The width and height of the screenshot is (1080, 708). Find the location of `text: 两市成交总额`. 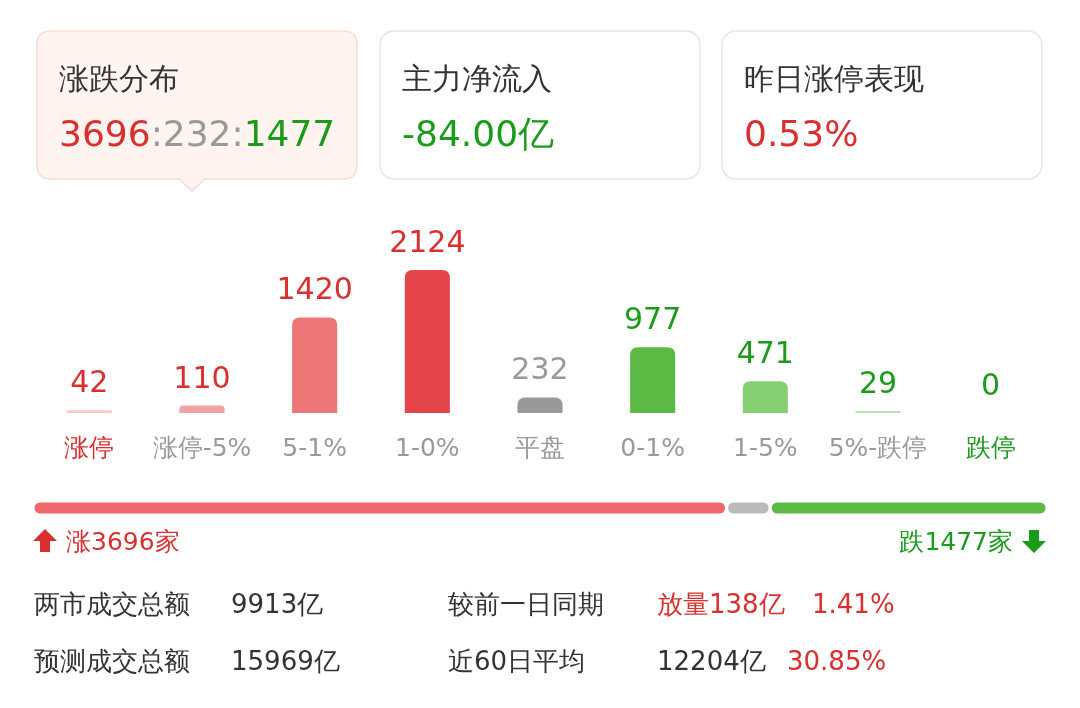

text: 两市成交总额 is located at coordinates (112, 604).